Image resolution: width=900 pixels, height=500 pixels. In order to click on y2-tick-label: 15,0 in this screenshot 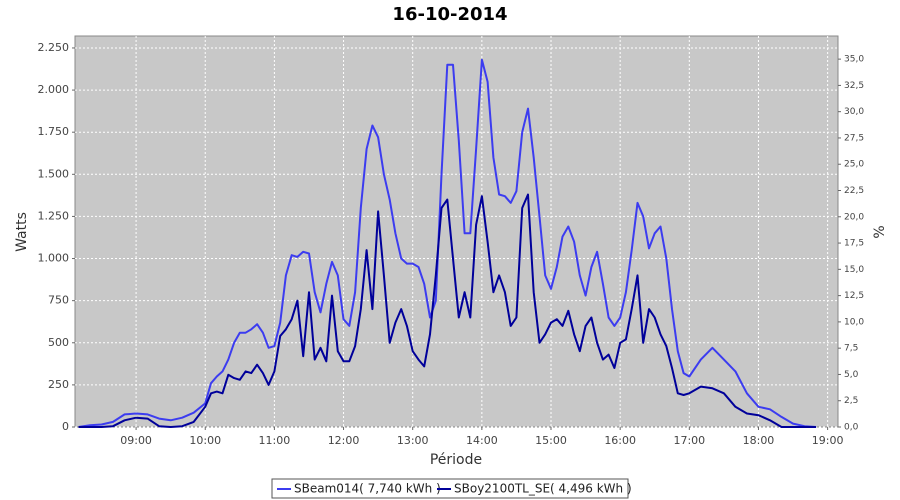, I will do `click(854, 270)`.